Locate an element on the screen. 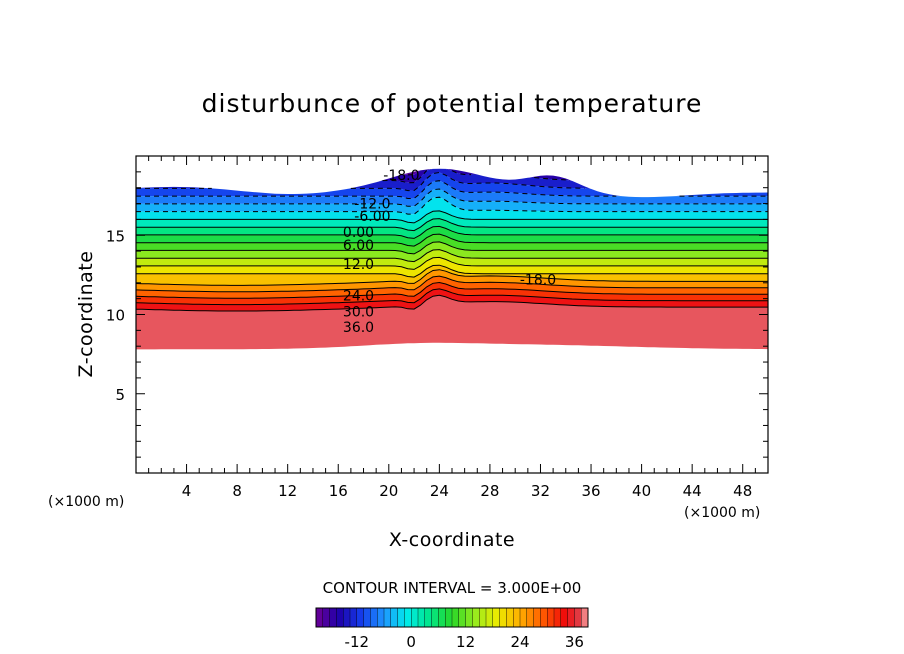  y-tick-label: 15 is located at coordinates (115, 236).